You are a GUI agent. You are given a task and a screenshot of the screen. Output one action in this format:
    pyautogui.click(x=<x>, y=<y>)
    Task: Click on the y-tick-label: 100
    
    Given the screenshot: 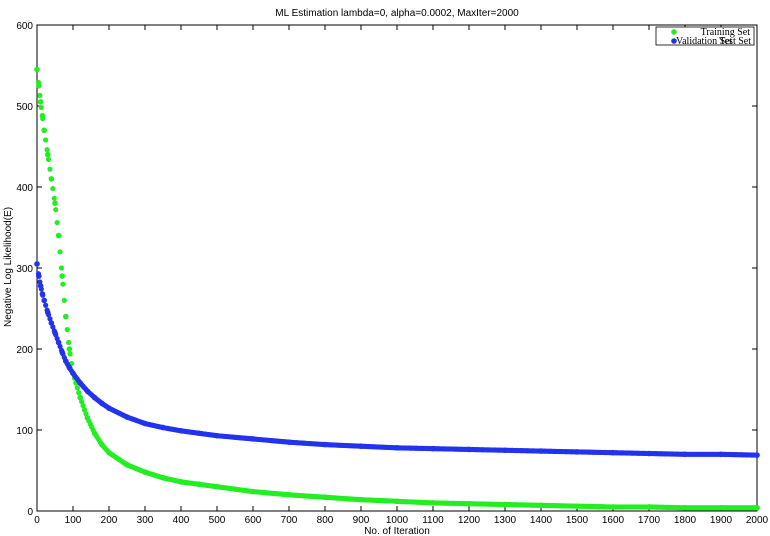 What is the action you would take?
    pyautogui.click(x=24, y=431)
    